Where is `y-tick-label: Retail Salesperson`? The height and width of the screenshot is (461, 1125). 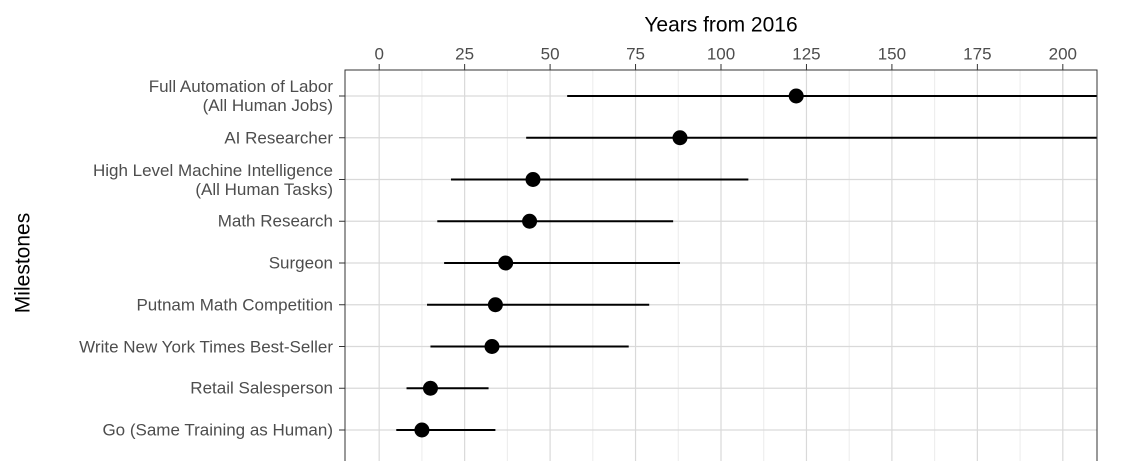
y-tick-label: Retail Salesperson is located at coordinates (261, 388).